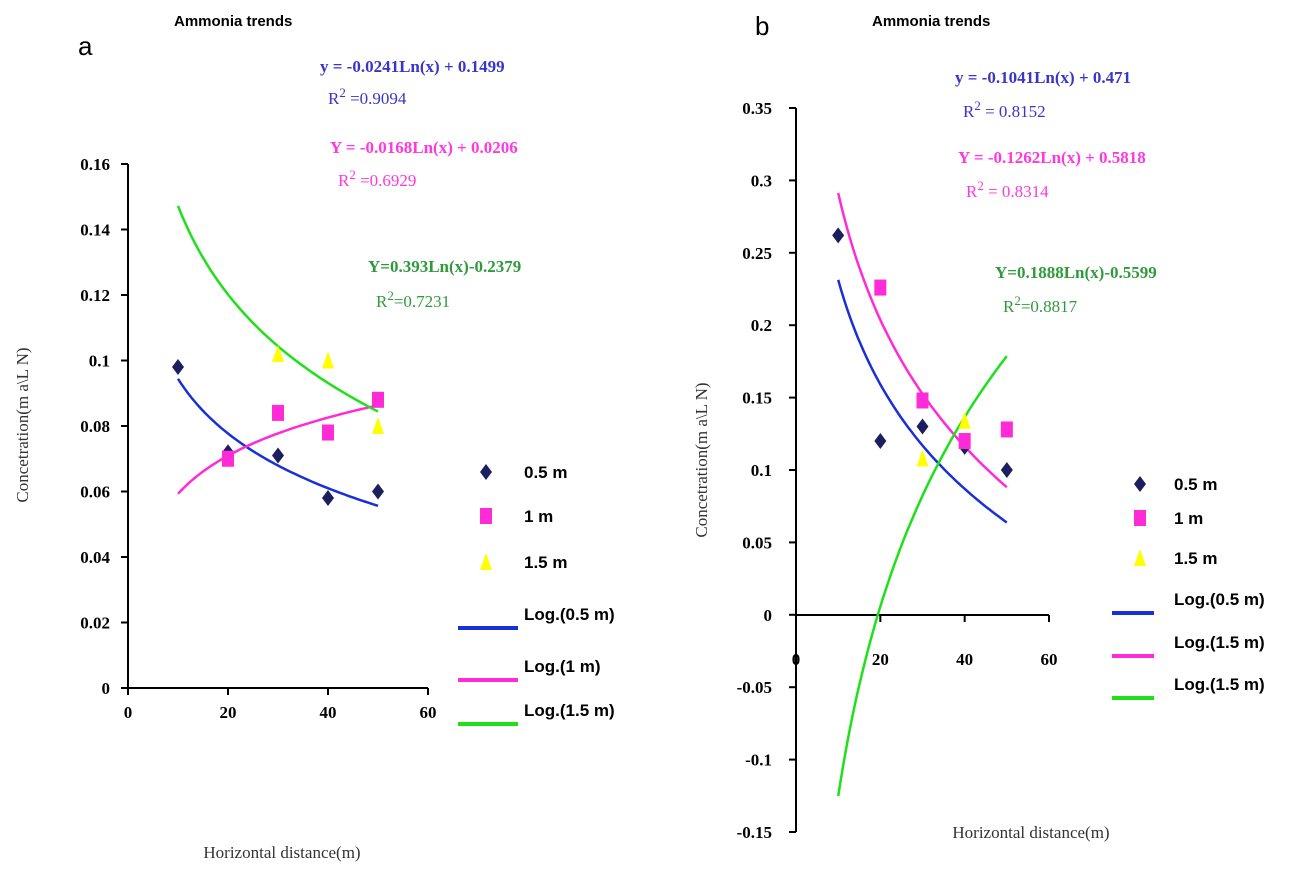 Image resolution: width=1309 pixels, height=880 pixels. I want to click on r-squared-text: R2=0.7231, so click(413, 299).